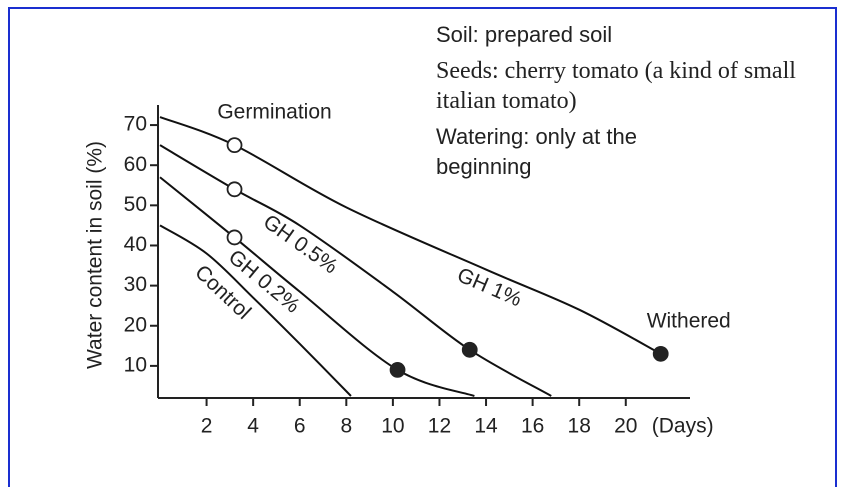 Image resolution: width=847 pixels, height=487 pixels. What do you see at coordinates (255, 310) in the screenshot?
I see `line` at bounding box center [255, 310].